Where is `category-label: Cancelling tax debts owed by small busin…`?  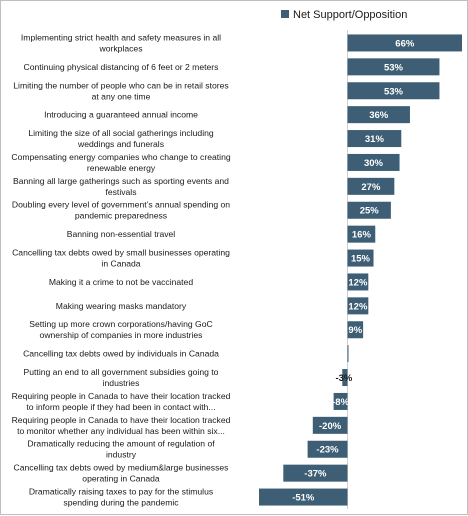
category-label: Cancelling tax debts owed by small busin… is located at coordinates (121, 253).